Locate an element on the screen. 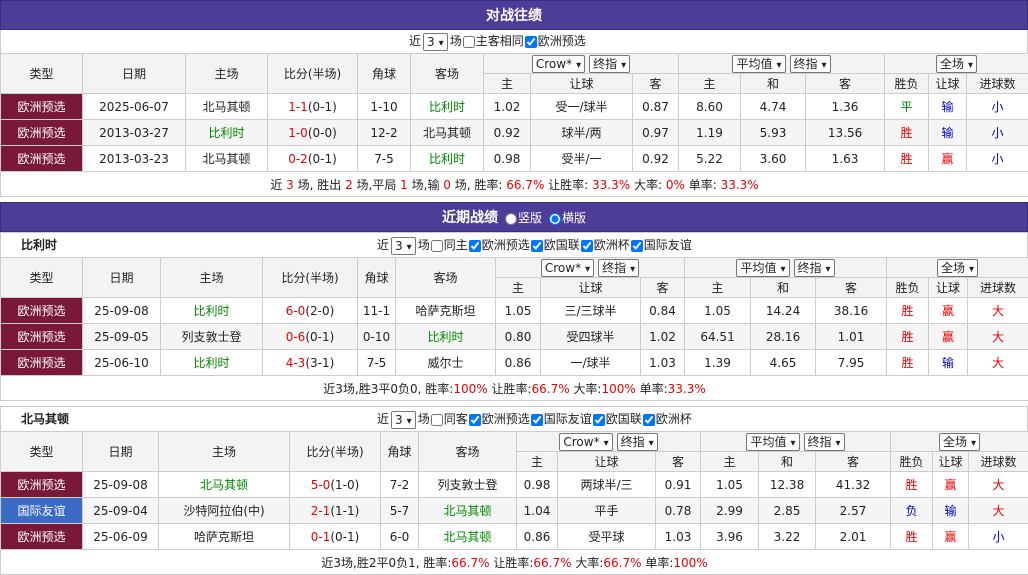 The width and height of the screenshot is (1028, 575). summary-part: 场,输 is located at coordinates (425, 185).